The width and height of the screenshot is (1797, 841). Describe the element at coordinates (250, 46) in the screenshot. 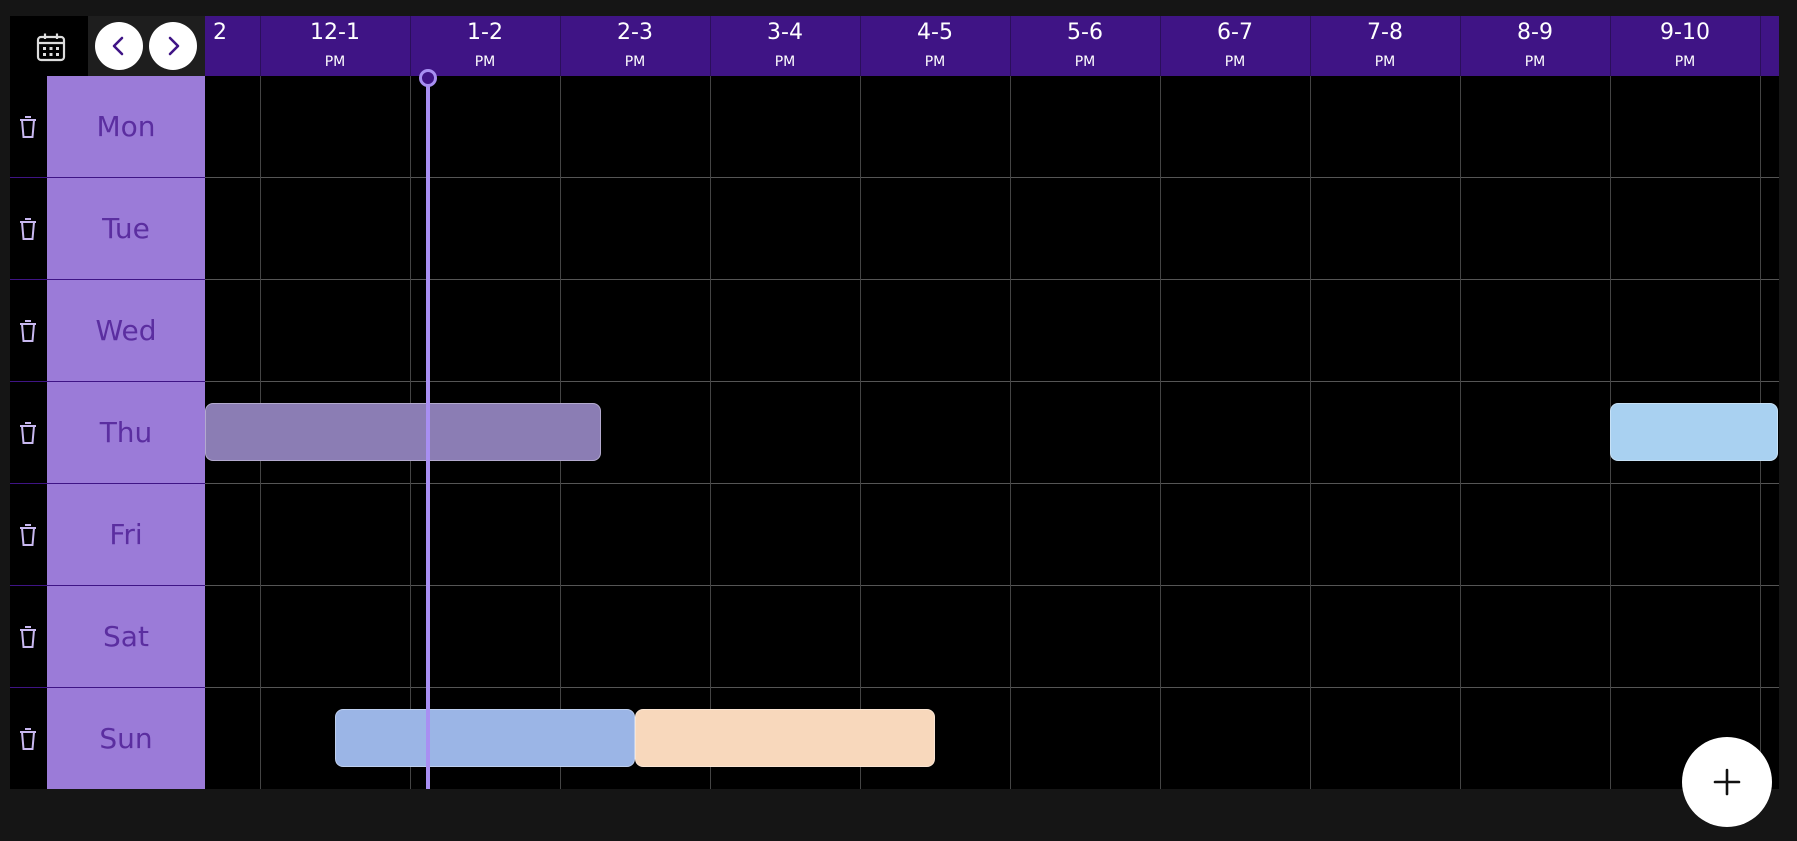

I see `hour-column-header: 2` at that location.